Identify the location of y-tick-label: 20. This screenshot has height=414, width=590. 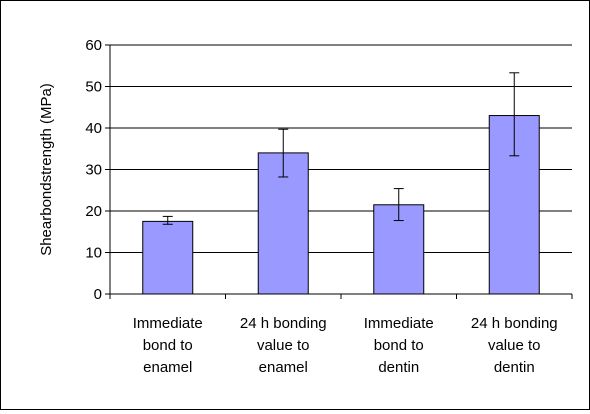
(93, 211).